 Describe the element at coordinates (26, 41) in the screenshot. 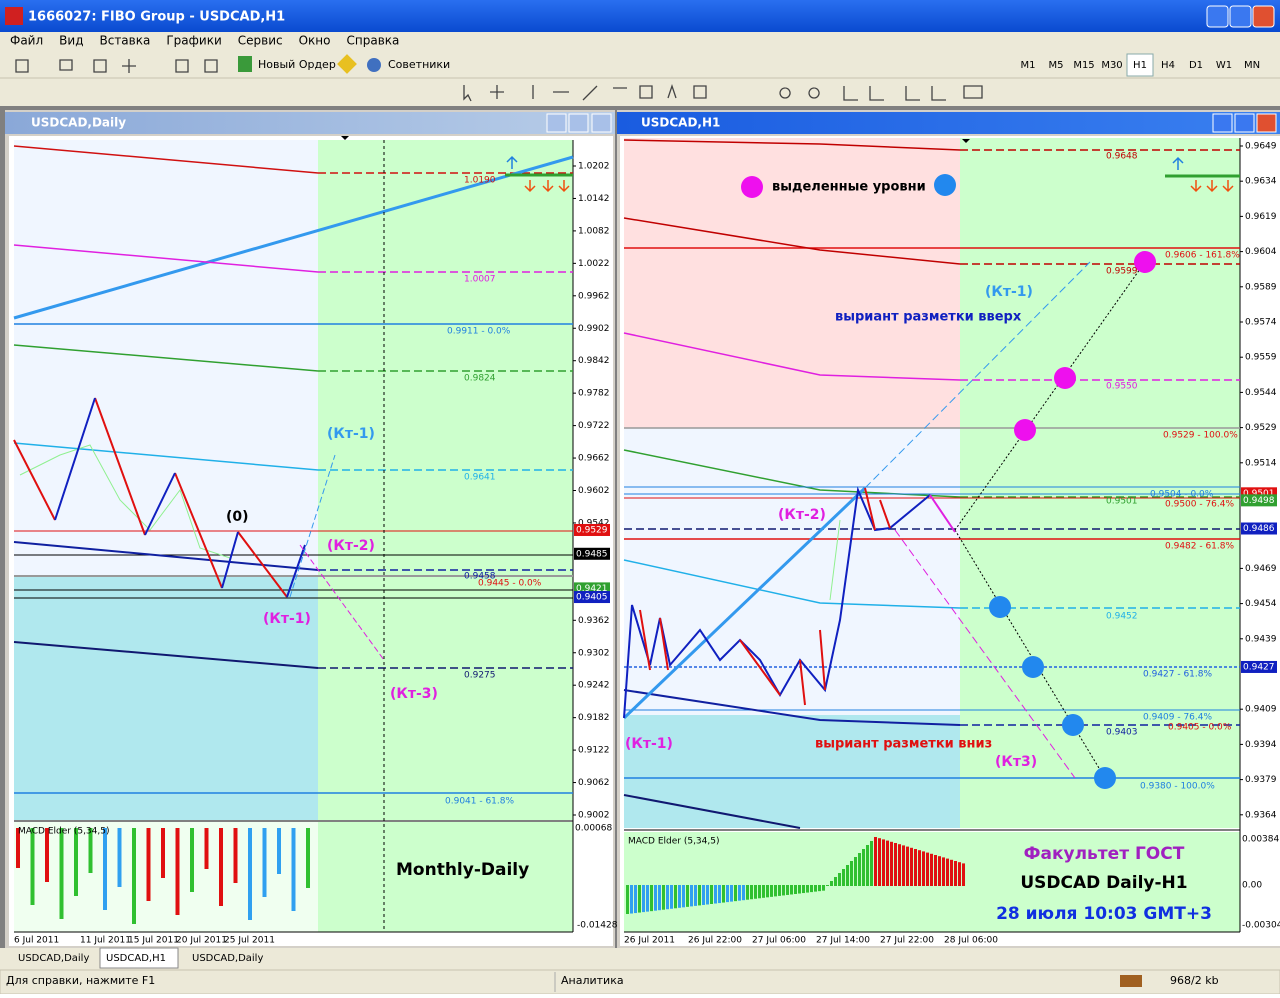

I see `menu-item: Файл` at that location.